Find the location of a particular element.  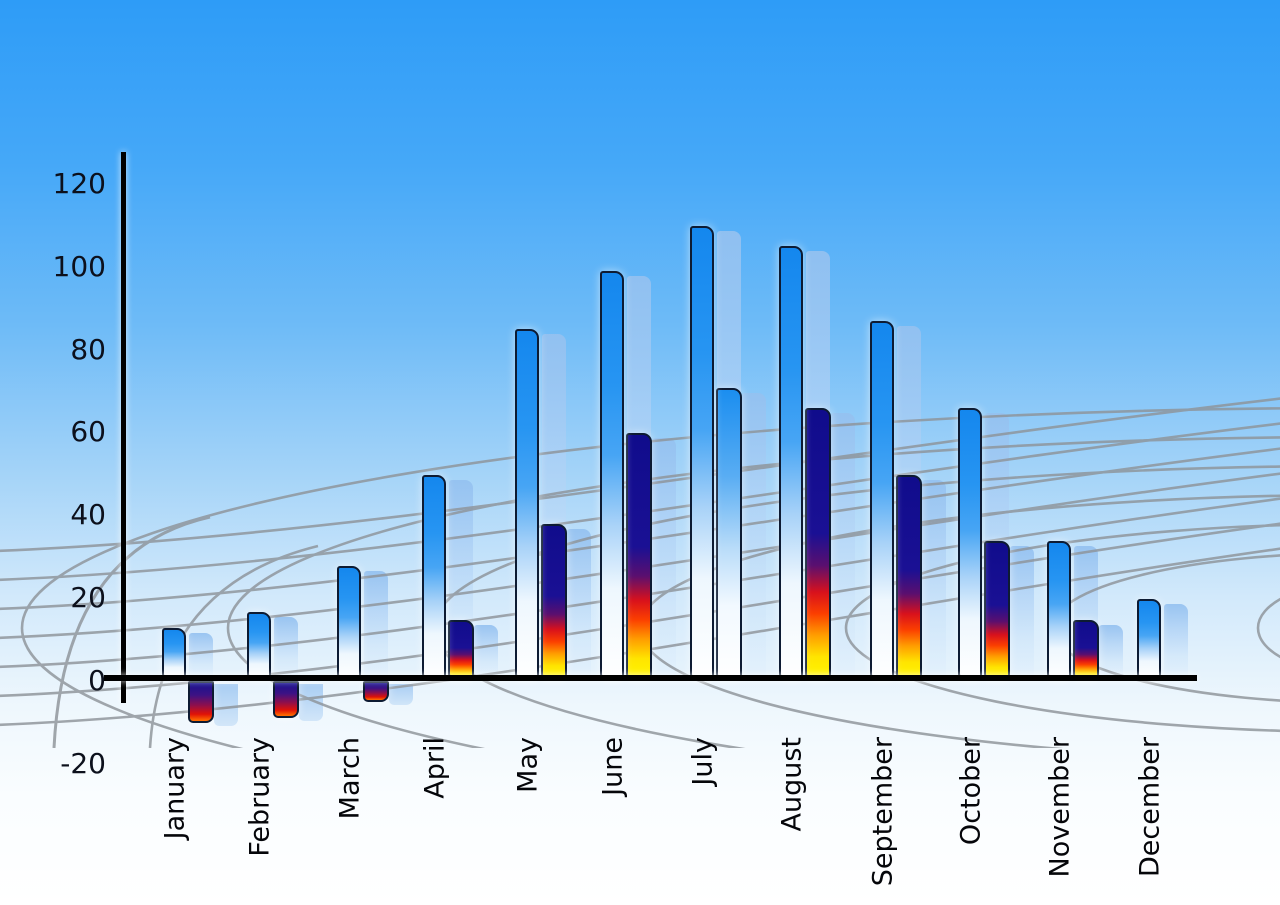

x-axis-label-november: November is located at coordinates (1060, 807).